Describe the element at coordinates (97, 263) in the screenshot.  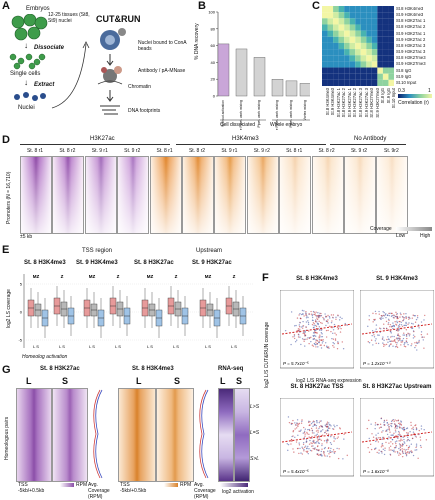
I see `e-sub-2: St. 9 H3K4me3` at that location.